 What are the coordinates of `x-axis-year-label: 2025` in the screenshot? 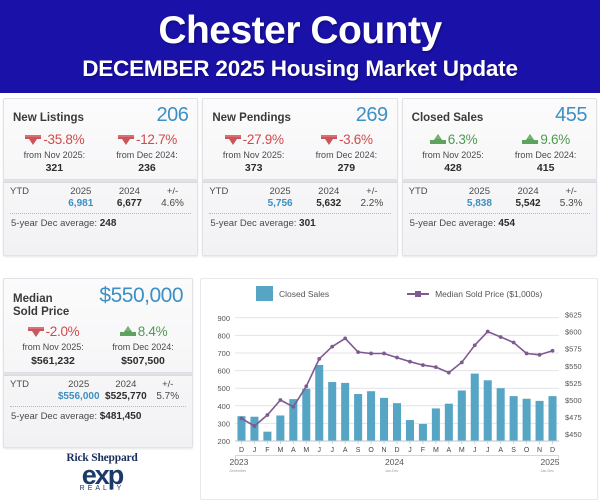 It's located at (550, 462).